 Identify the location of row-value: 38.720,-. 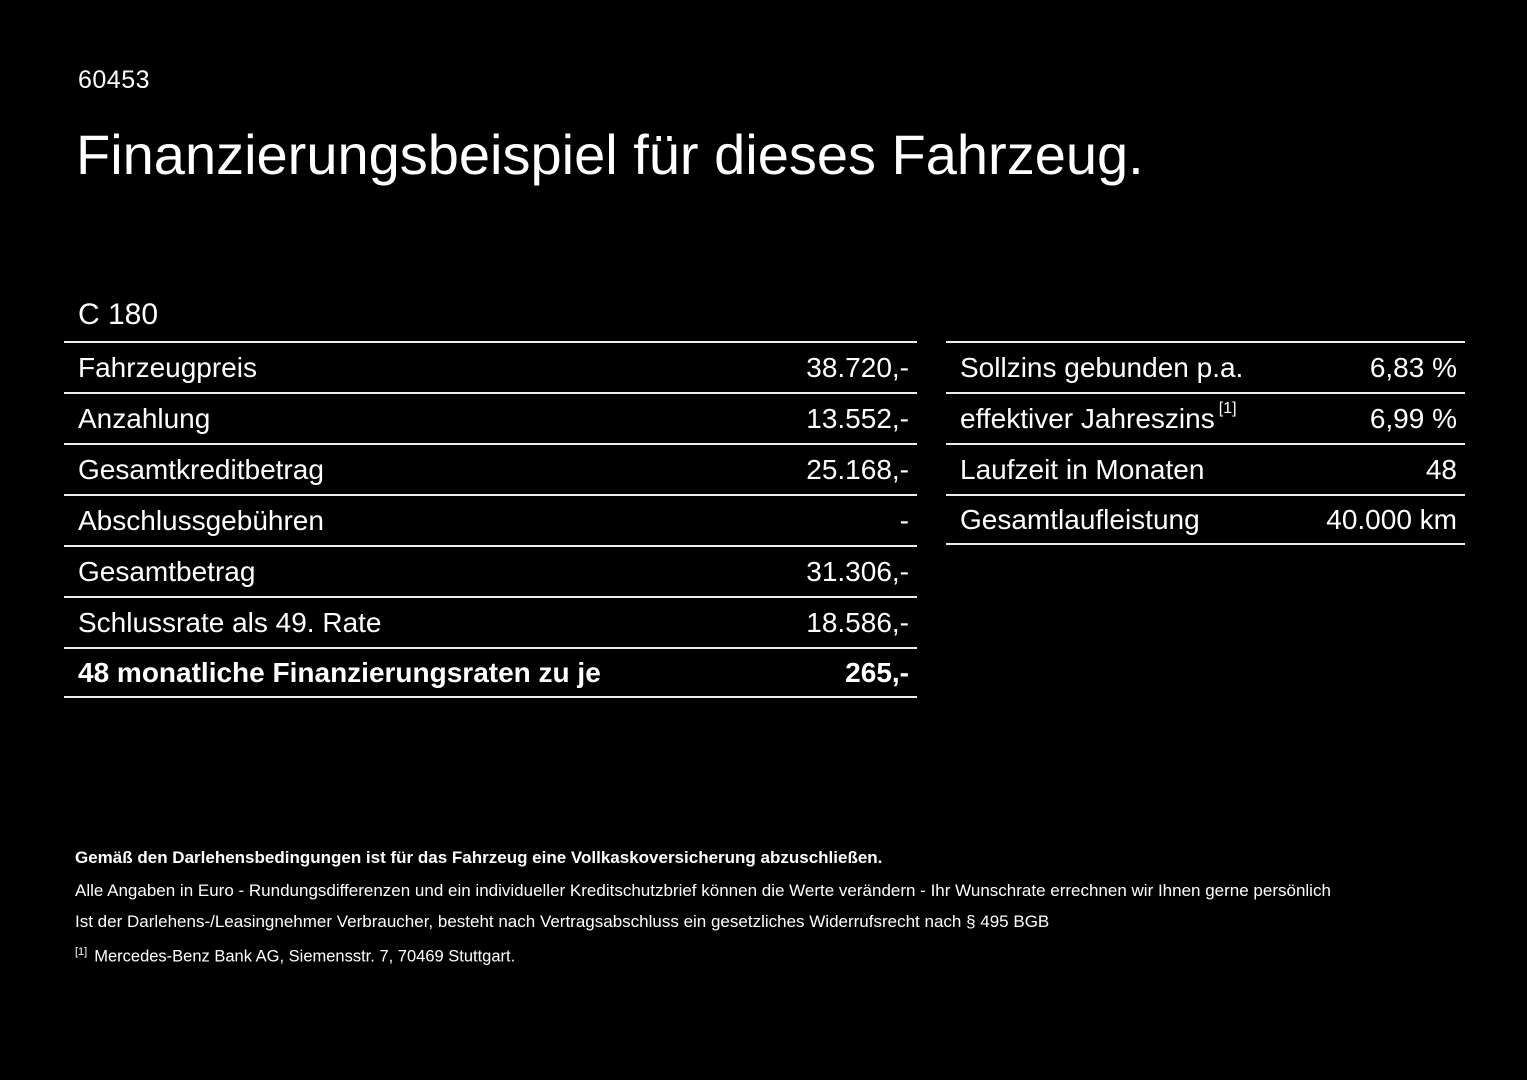
(857, 367).